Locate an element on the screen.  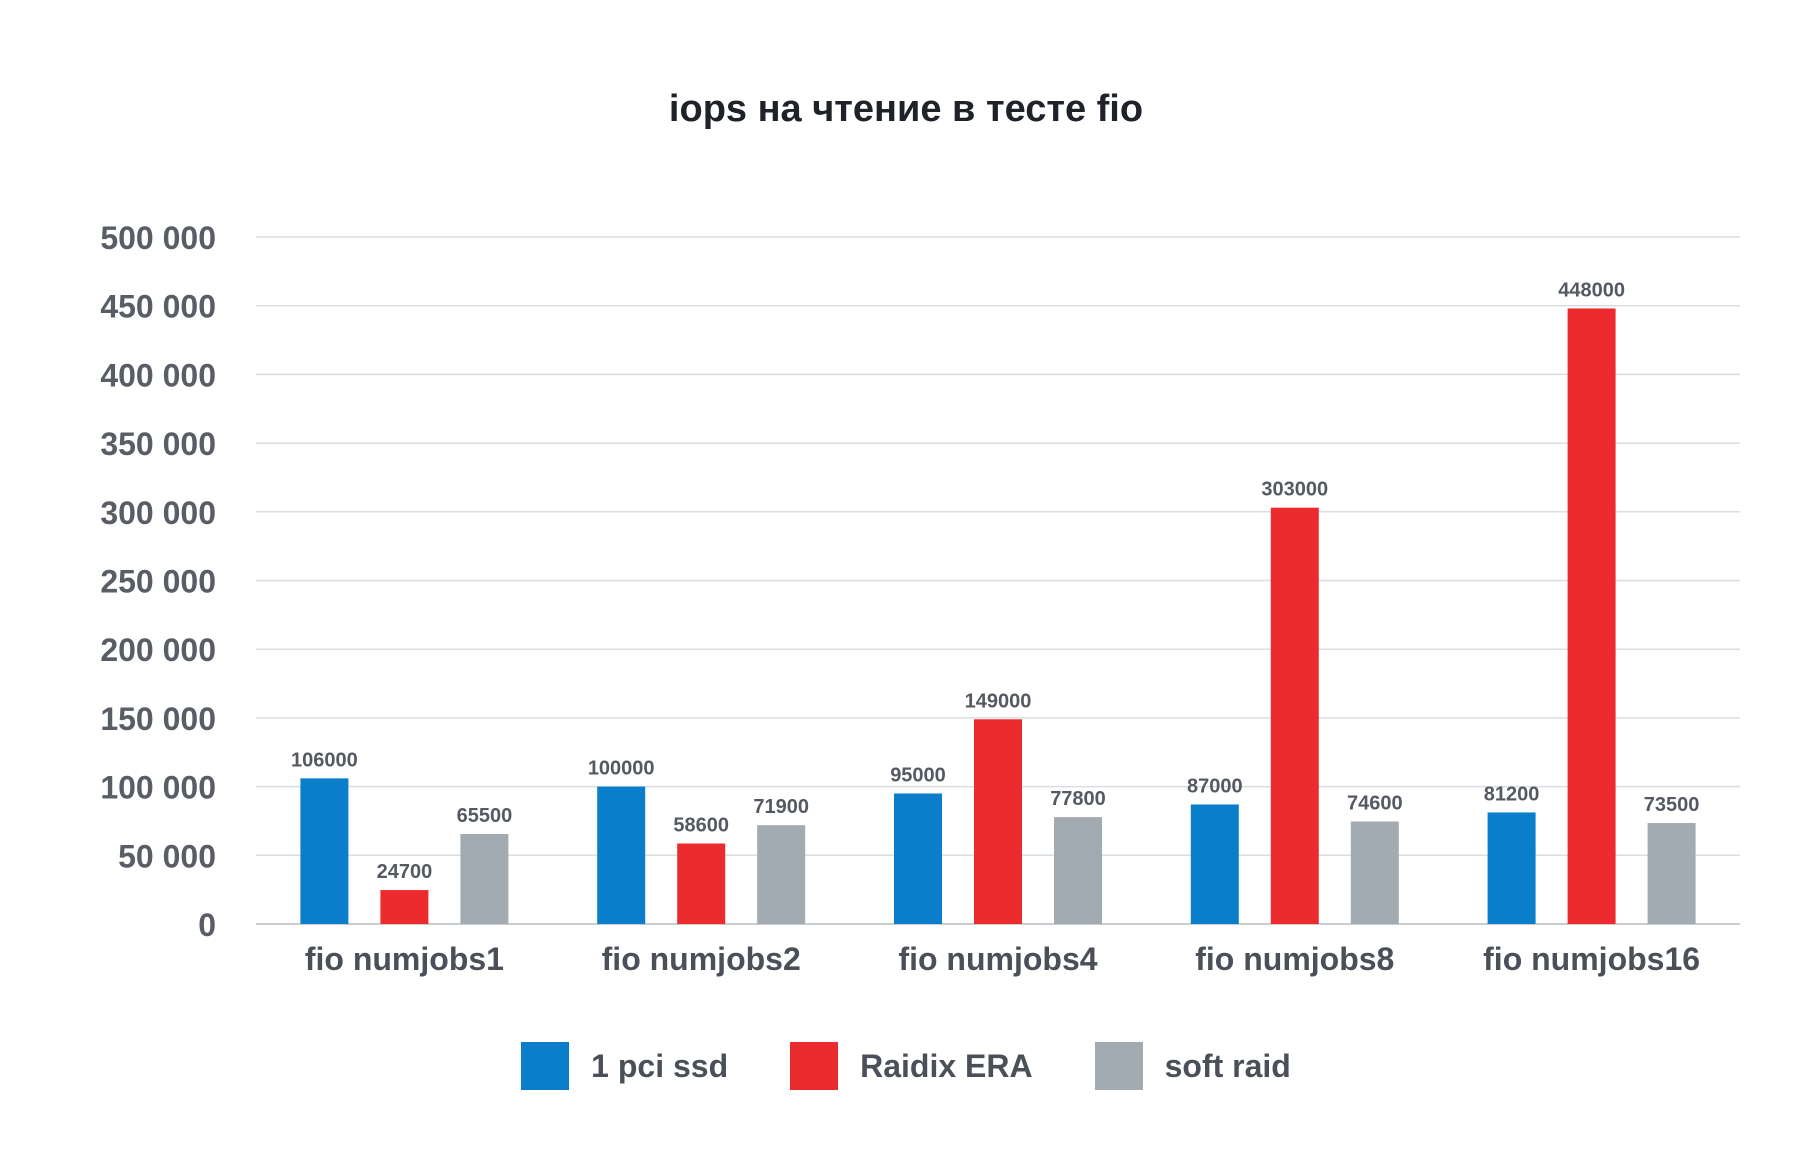
legend-item: soft raid is located at coordinates (1192, 1066).